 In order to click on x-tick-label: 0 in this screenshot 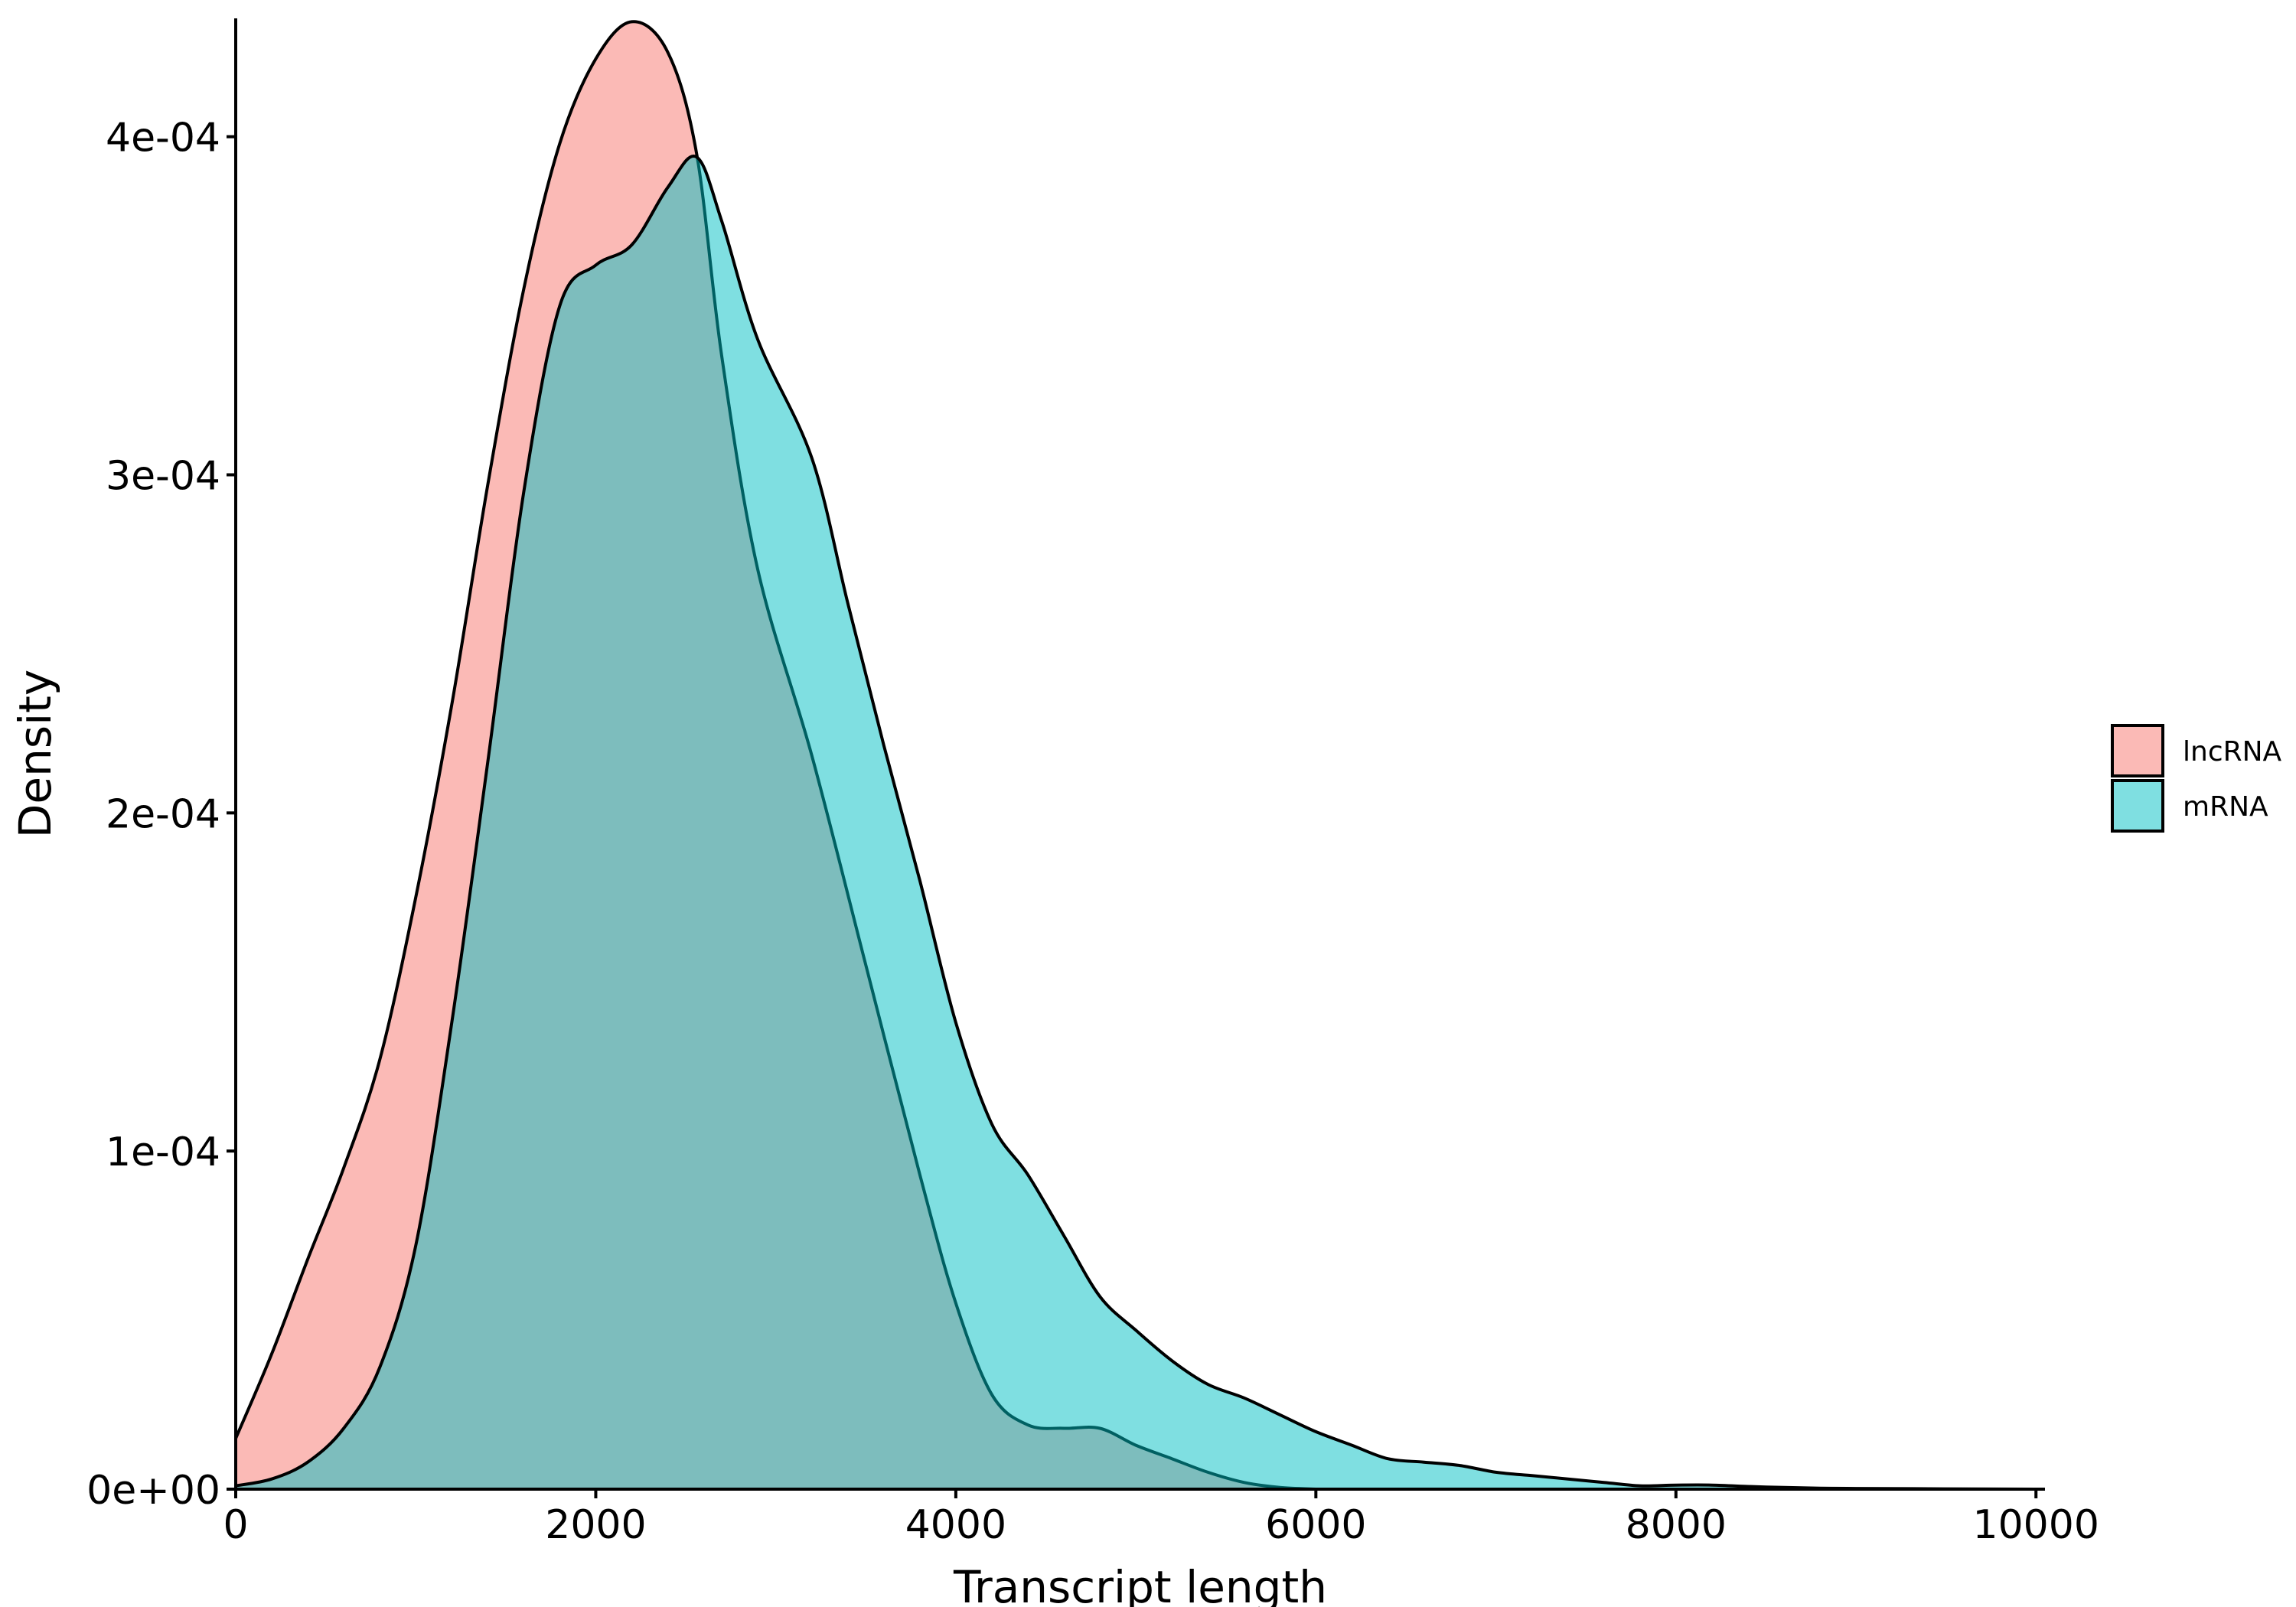, I will do `click(235, 1525)`.